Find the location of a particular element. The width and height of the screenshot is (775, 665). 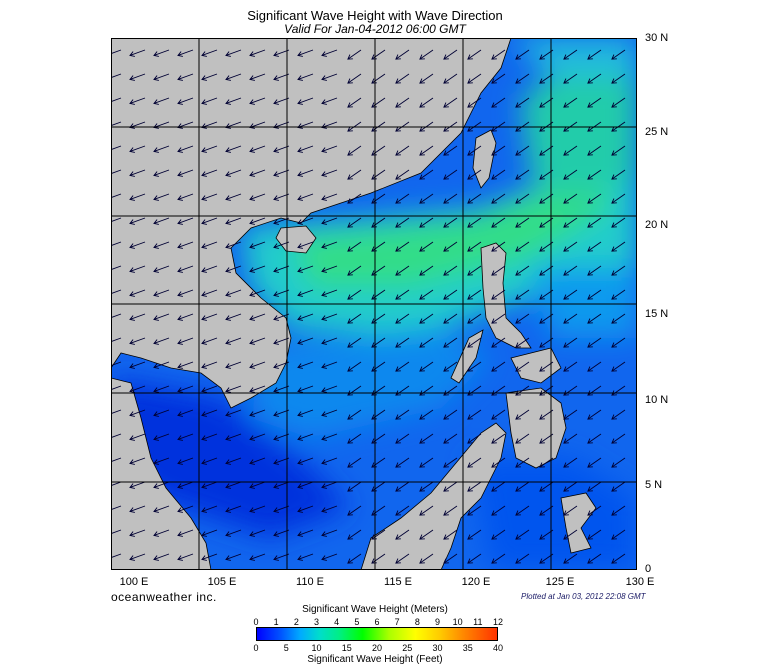

colorbar-tick-feet-2: 10 is located at coordinates (316, 648).